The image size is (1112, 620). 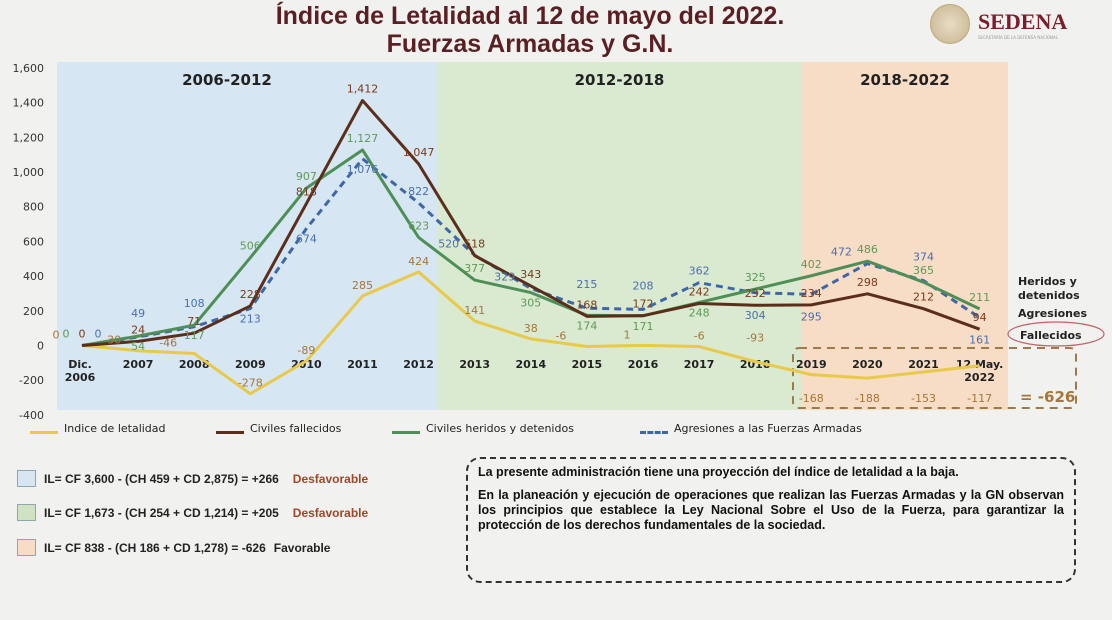 I want to click on data-label: 374, so click(x=923, y=257).